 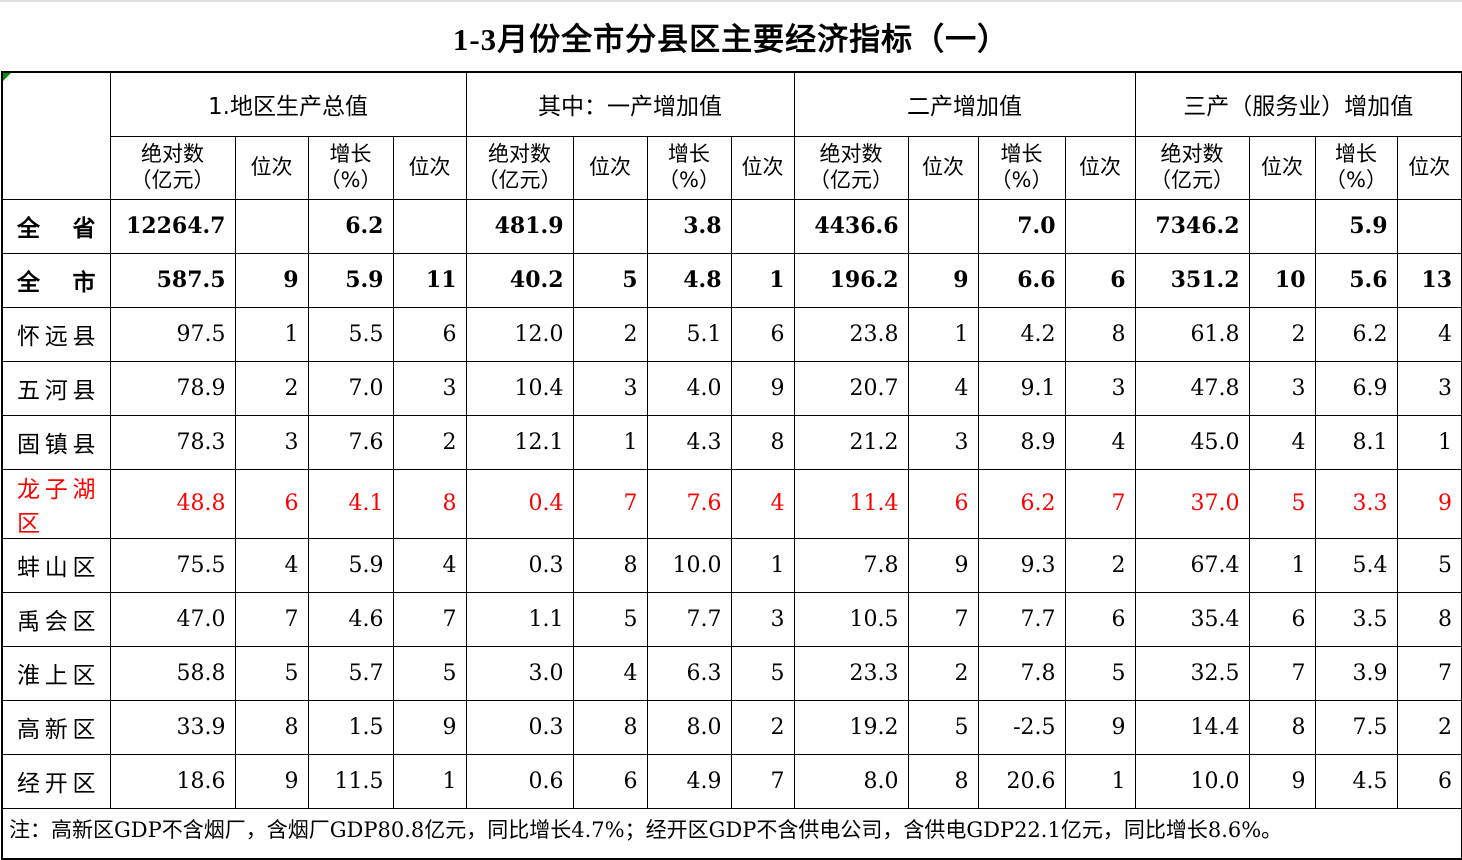 What do you see at coordinates (1192, 388) in the screenshot?
I see `value-cell: 47.8` at bounding box center [1192, 388].